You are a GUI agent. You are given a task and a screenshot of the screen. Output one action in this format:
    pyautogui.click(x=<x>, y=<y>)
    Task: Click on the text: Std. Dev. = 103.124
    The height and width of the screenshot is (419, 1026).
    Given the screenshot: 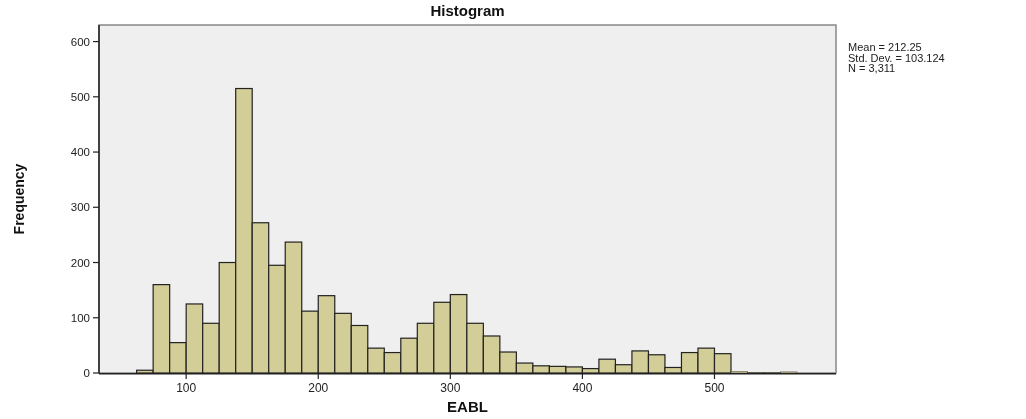 What is the action you would take?
    pyautogui.click(x=896, y=57)
    